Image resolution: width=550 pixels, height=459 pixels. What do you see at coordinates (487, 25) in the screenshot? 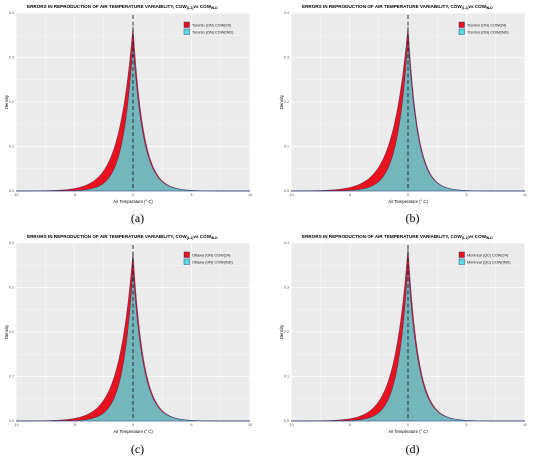
I see `legend-label-1: Trenton (ON) COW(24)` at bounding box center [487, 25].